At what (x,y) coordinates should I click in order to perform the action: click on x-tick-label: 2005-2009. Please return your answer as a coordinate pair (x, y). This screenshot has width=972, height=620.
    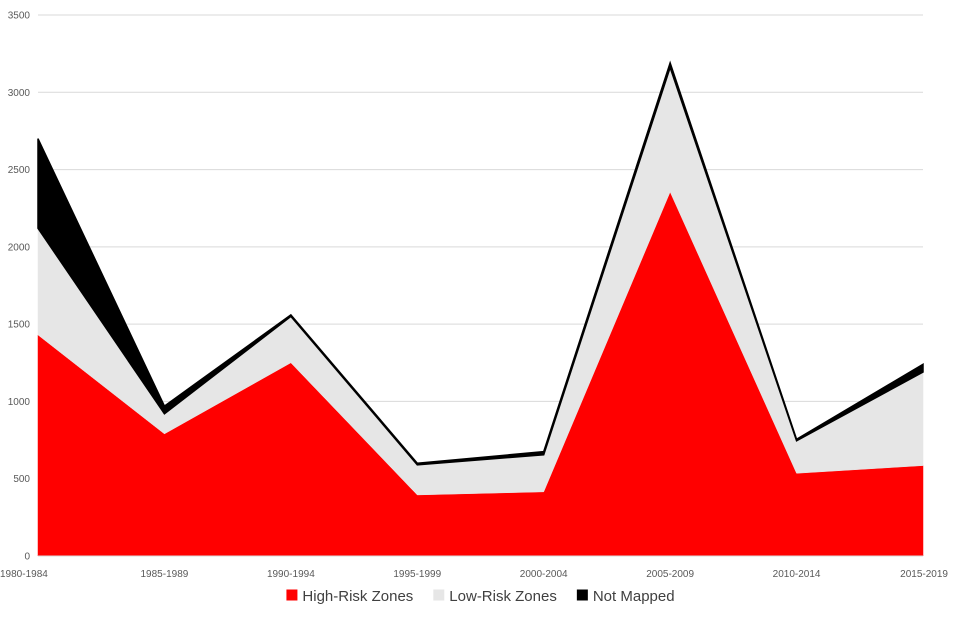
    Looking at the image, I should click on (670, 574).